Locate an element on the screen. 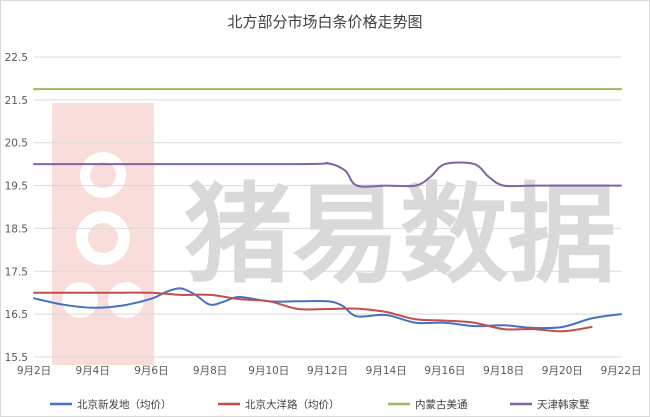  x-tick-label: 9月14日 is located at coordinates (386, 371).